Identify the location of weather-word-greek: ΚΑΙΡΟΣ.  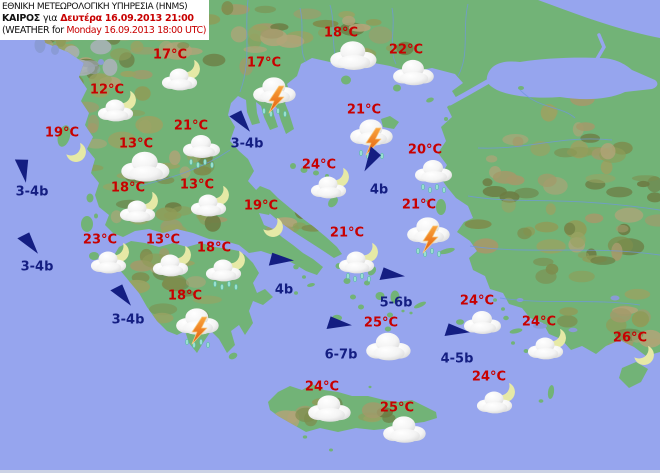
(21, 19).